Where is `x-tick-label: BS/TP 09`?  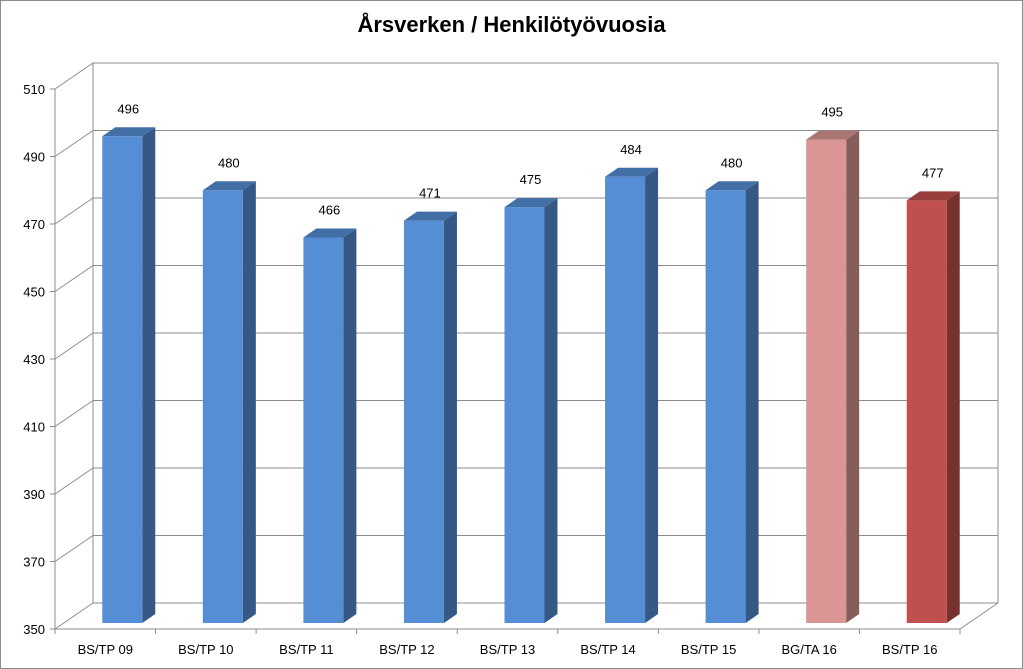 x-tick-label: BS/TP 09 is located at coordinates (105, 649).